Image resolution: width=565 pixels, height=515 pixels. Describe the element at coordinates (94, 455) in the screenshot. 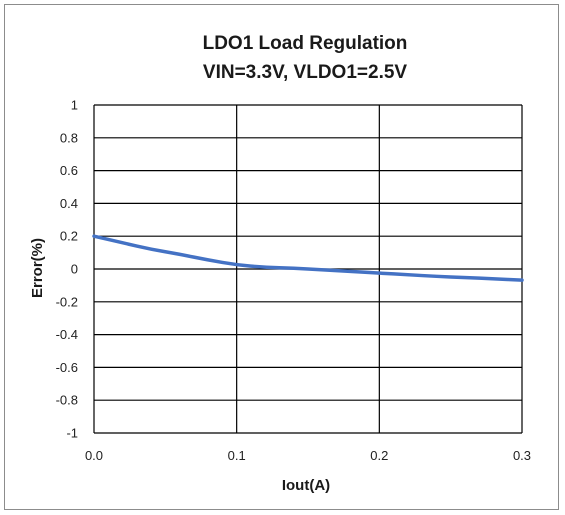

I see `x-tick-label: 0.0` at that location.